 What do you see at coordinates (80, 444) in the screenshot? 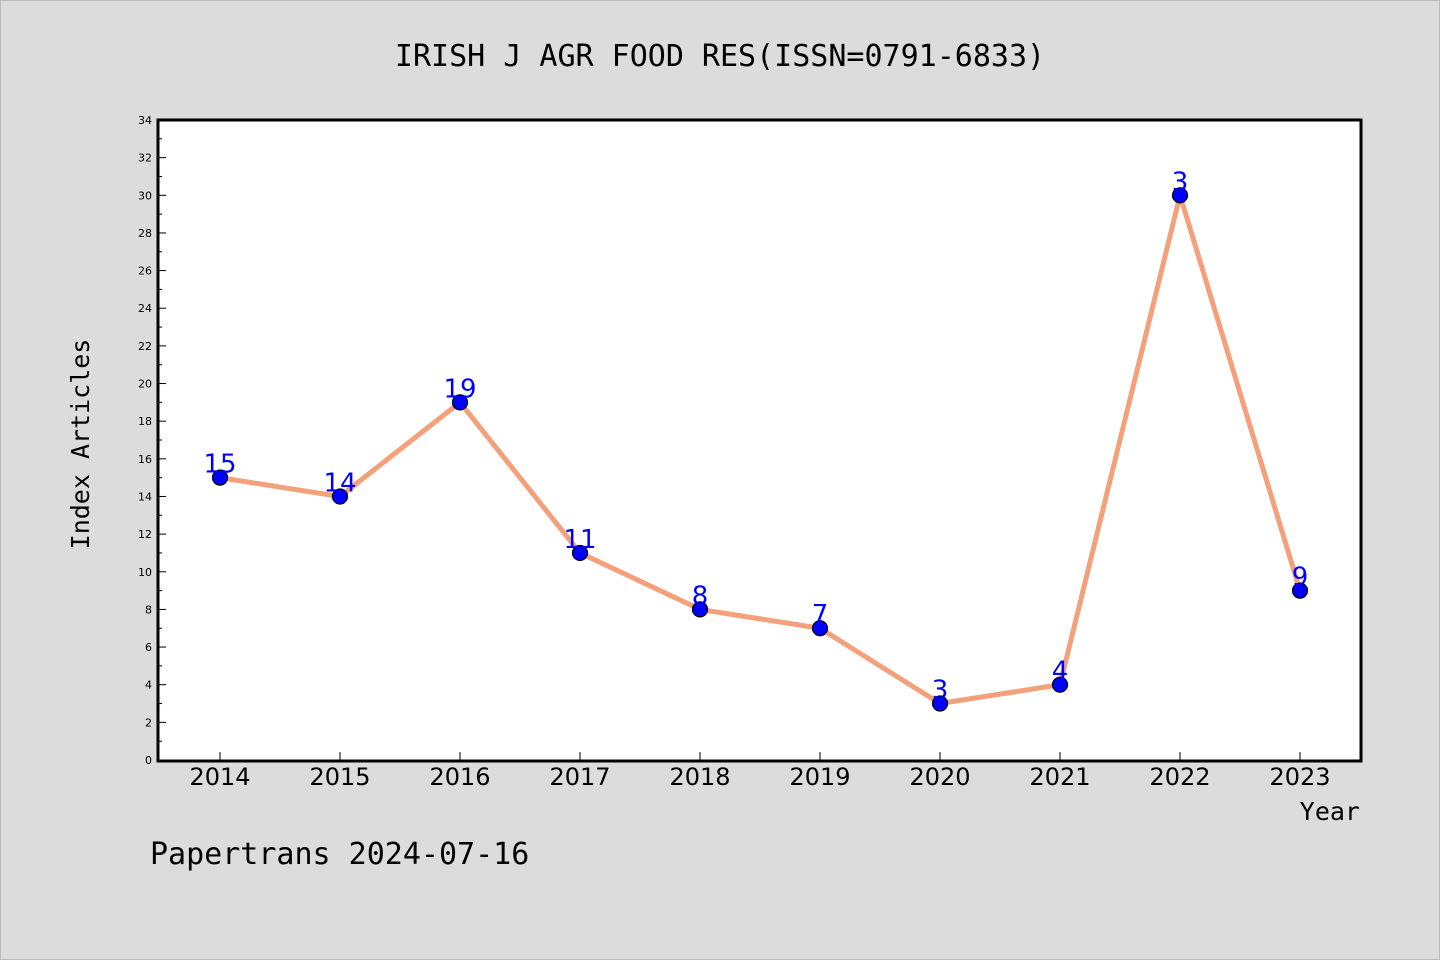
I see `y-axis-title: Index Articles` at bounding box center [80, 444].